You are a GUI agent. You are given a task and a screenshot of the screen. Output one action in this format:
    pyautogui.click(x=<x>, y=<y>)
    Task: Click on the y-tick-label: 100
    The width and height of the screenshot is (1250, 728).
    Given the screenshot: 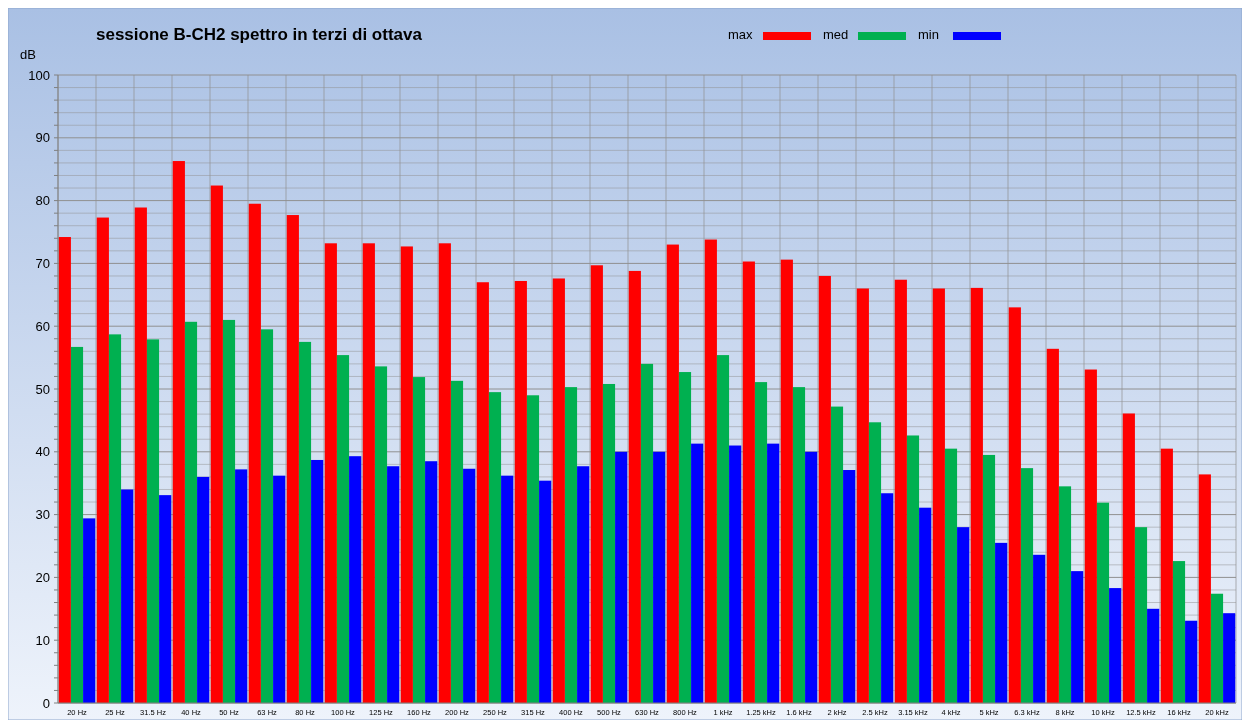 What is the action you would take?
    pyautogui.click(x=39, y=75)
    